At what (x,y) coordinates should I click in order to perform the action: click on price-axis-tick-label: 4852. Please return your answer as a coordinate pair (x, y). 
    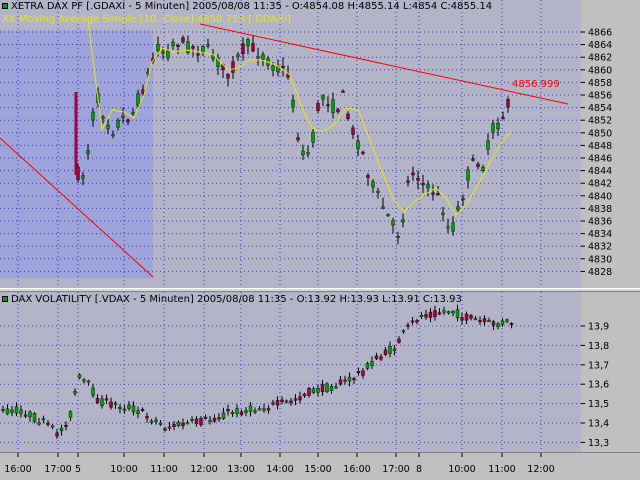
    Looking at the image, I should click on (600, 121).